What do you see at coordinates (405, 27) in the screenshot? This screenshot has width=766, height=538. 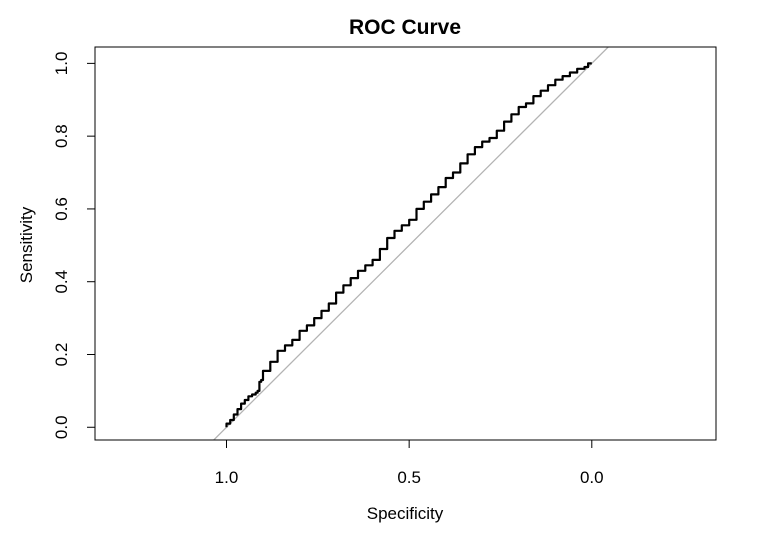 I see `chart-title: ROC Curve` at bounding box center [405, 27].